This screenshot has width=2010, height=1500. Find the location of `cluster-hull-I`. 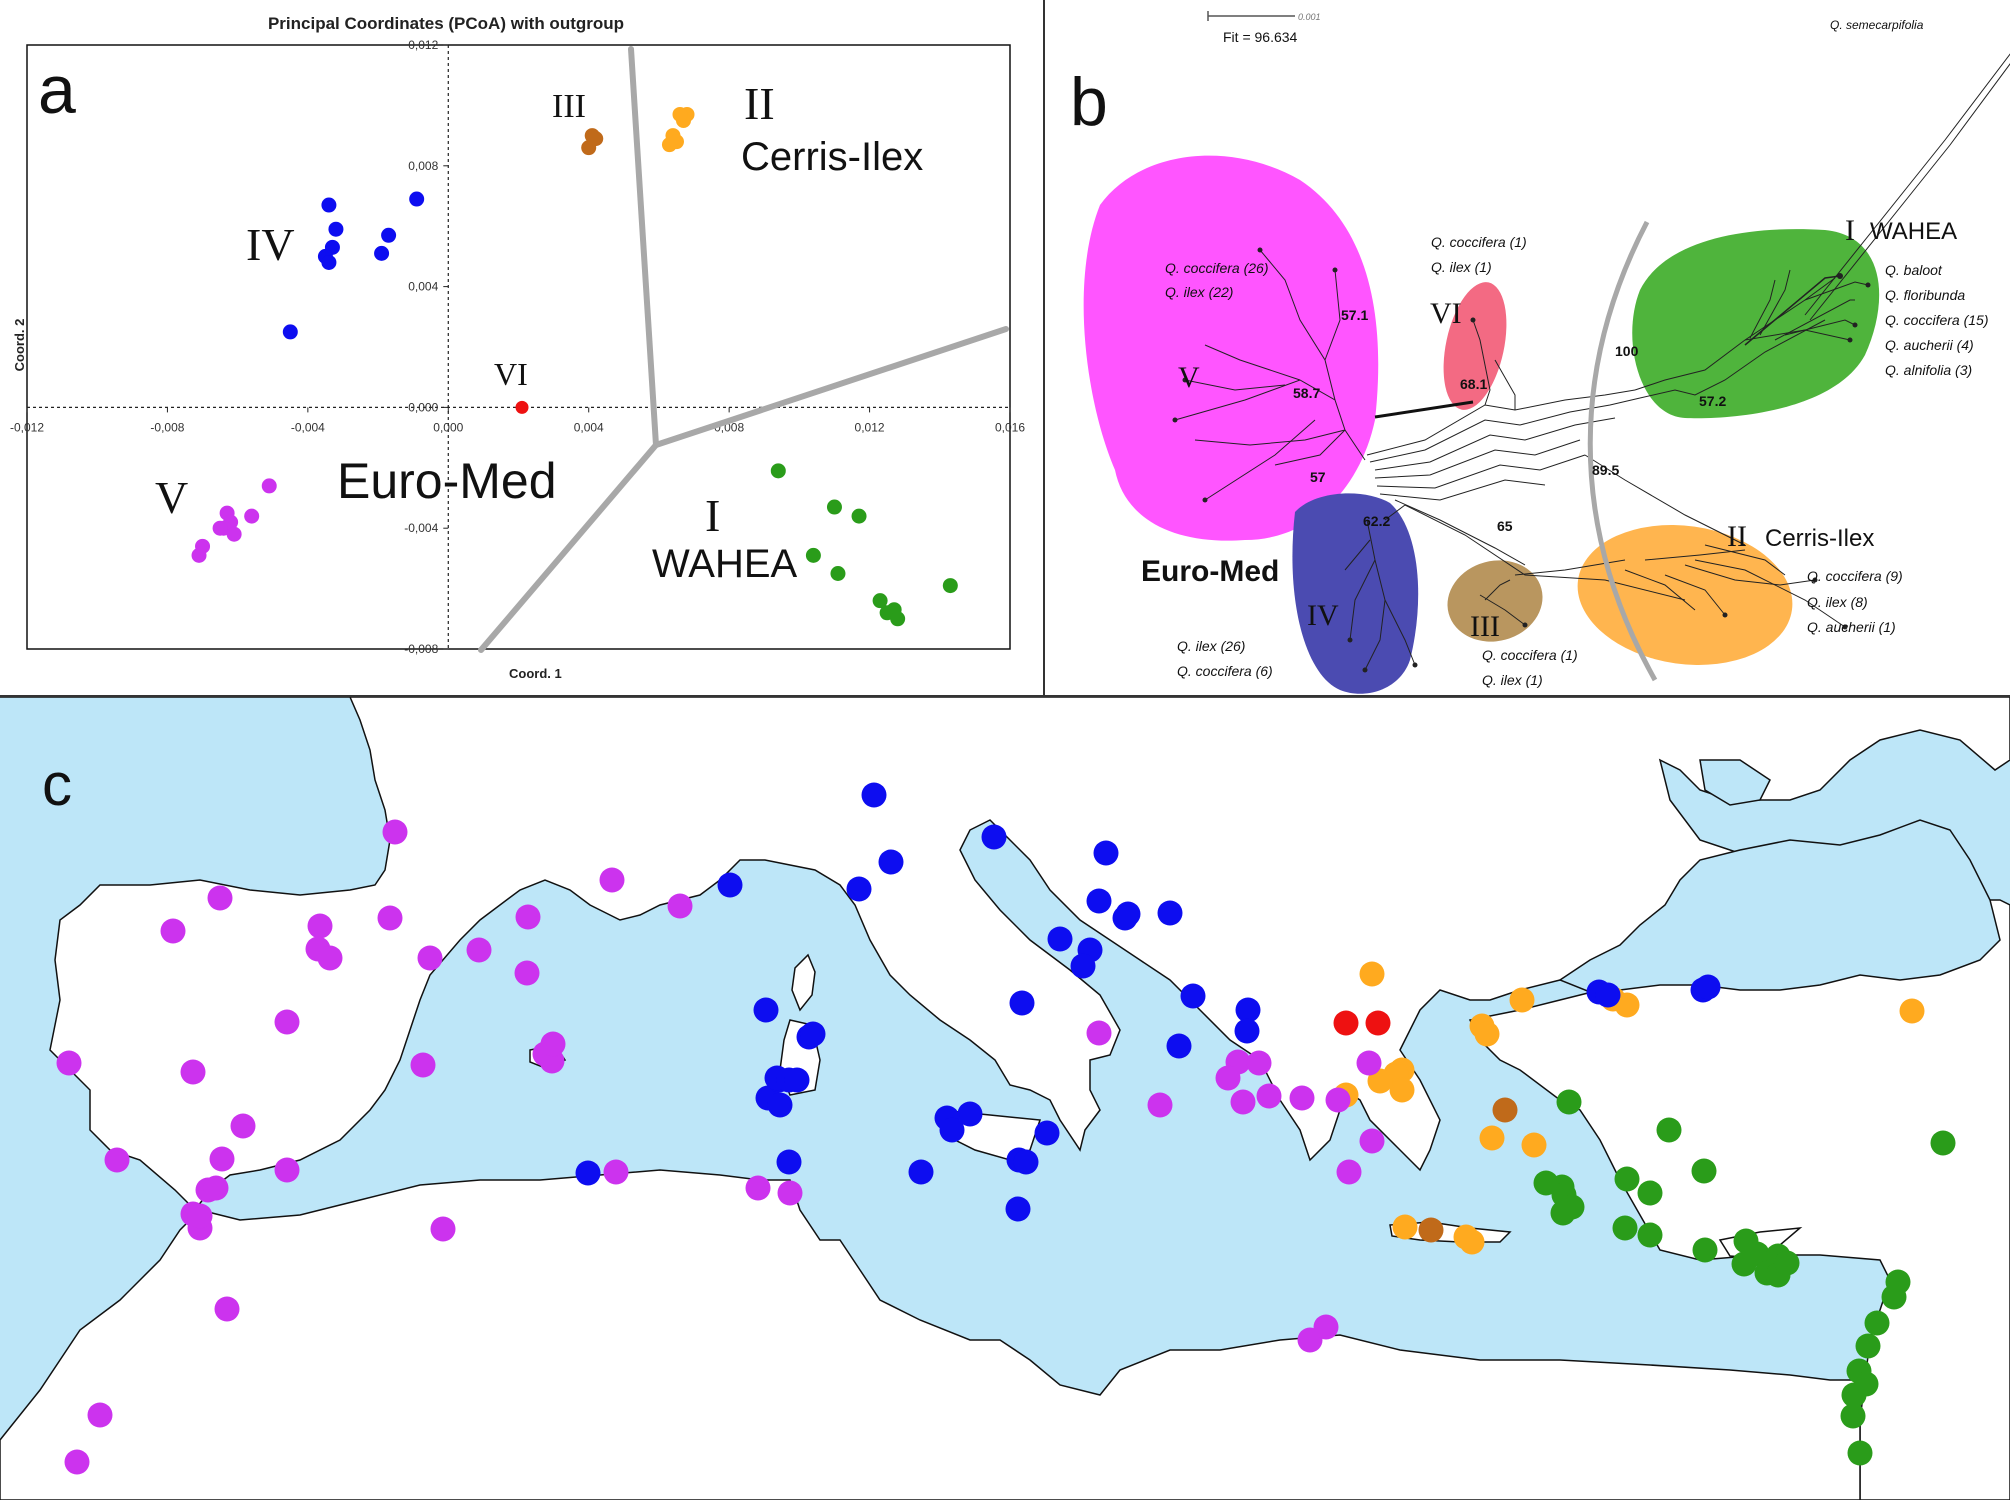

cluster-hull-I is located at coordinates (1756, 324).